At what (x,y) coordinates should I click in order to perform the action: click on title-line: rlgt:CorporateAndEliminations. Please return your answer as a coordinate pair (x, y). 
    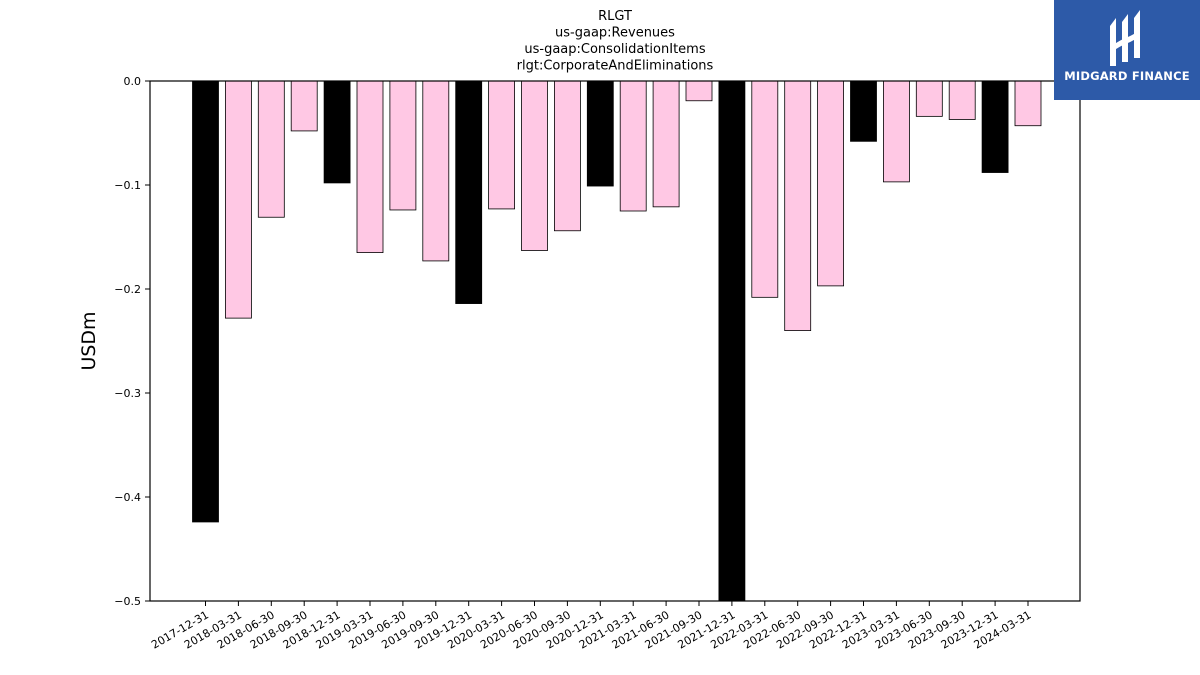
    Looking at the image, I should click on (615, 66).